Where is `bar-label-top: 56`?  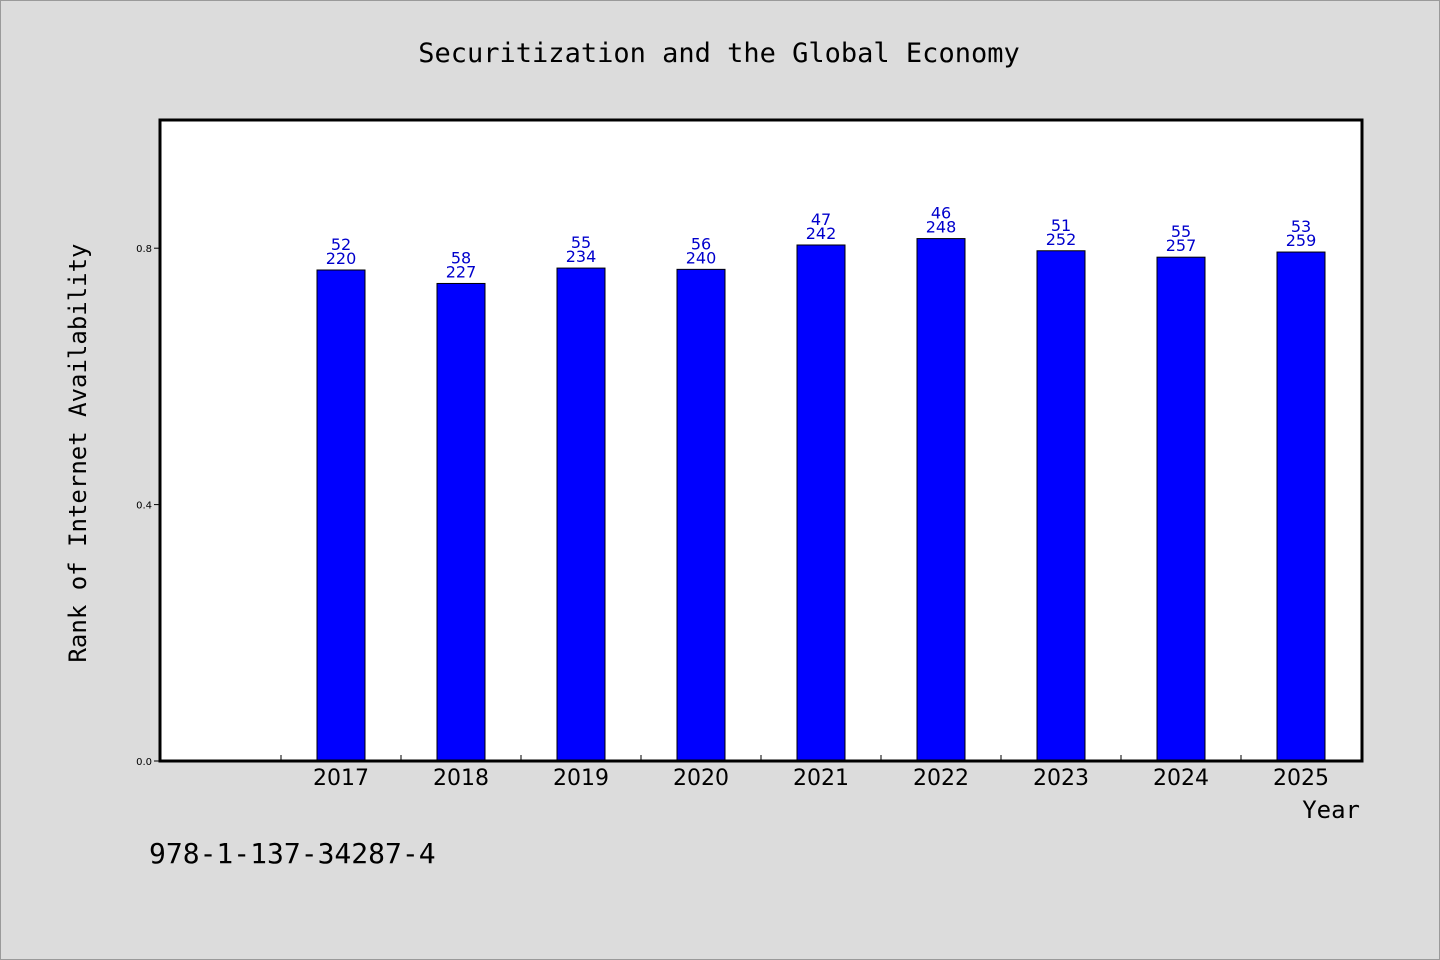
bar-label-top: 56 is located at coordinates (701, 243).